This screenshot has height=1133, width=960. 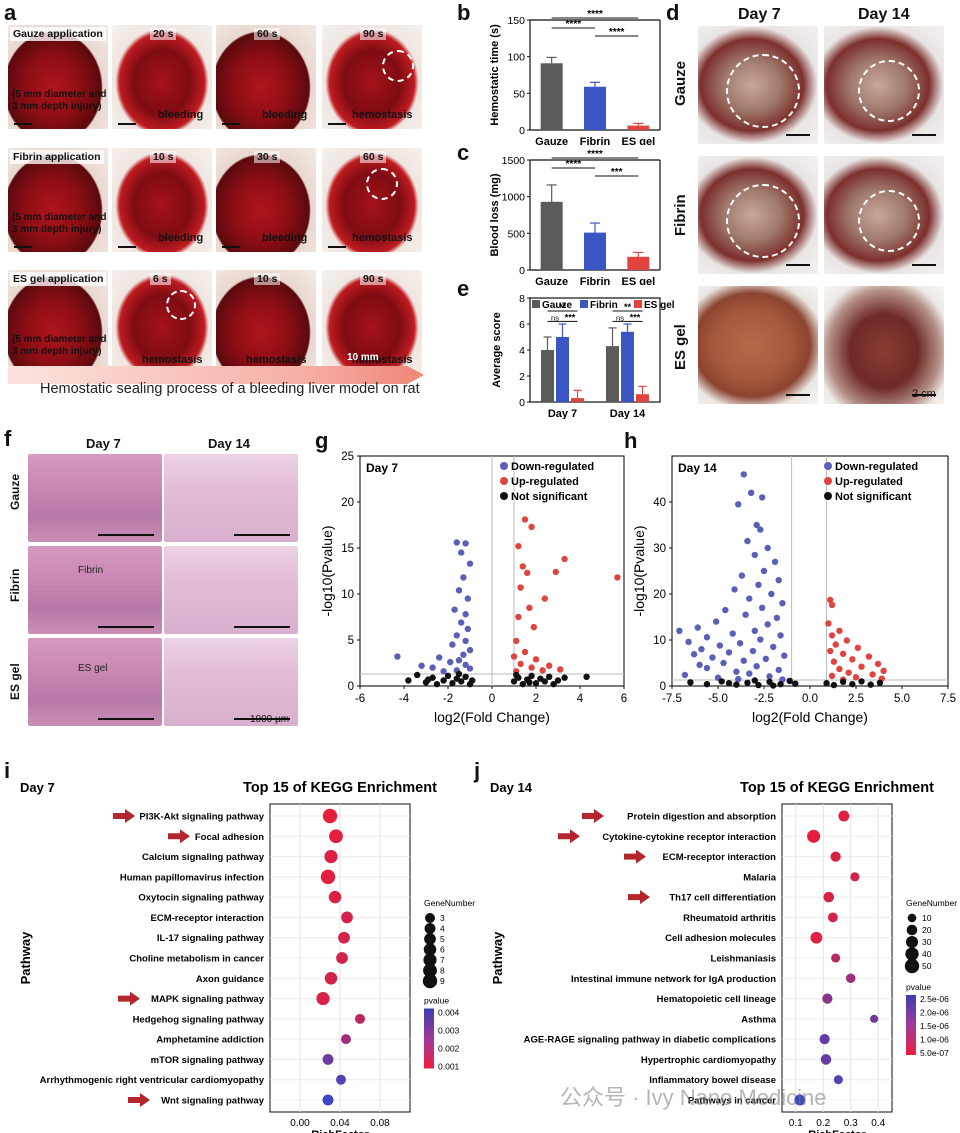 What do you see at coordinates (722, 898) in the screenshot?
I see `pathway-label: Th17 cell differentiation` at bounding box center [722, 898].